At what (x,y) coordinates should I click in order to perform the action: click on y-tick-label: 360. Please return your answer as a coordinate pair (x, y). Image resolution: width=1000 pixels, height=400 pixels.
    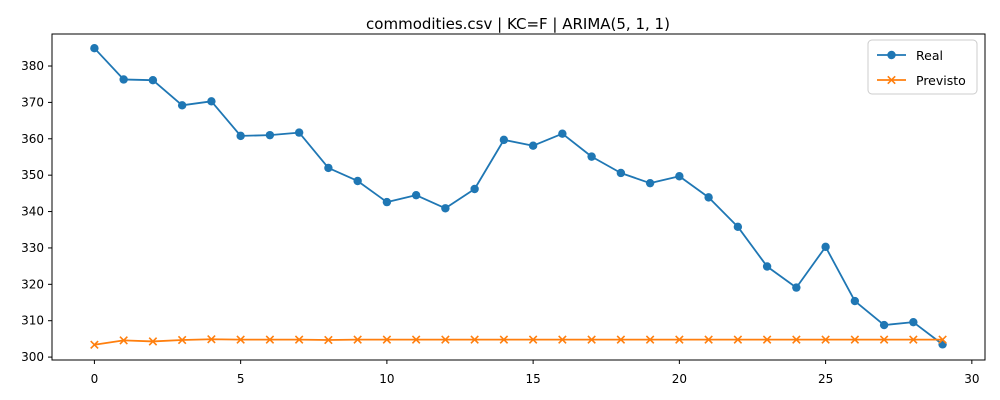
    Looking at the image, I should click on (32, 139).